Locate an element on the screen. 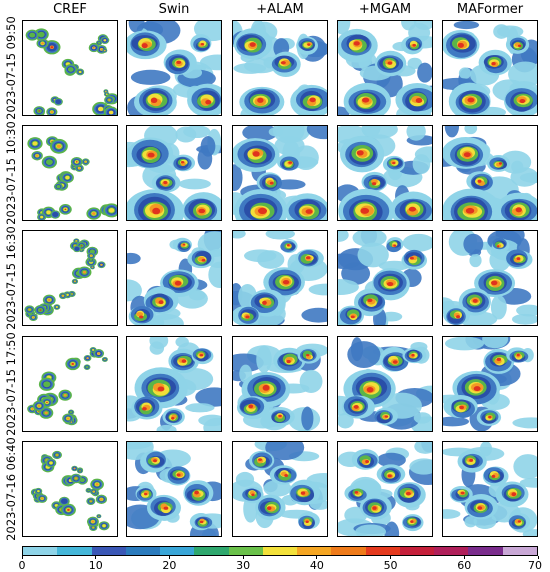 The image size is (550, 572). row-label-text: 2023-07-15 17:50 is located at coordinates (11, 384).